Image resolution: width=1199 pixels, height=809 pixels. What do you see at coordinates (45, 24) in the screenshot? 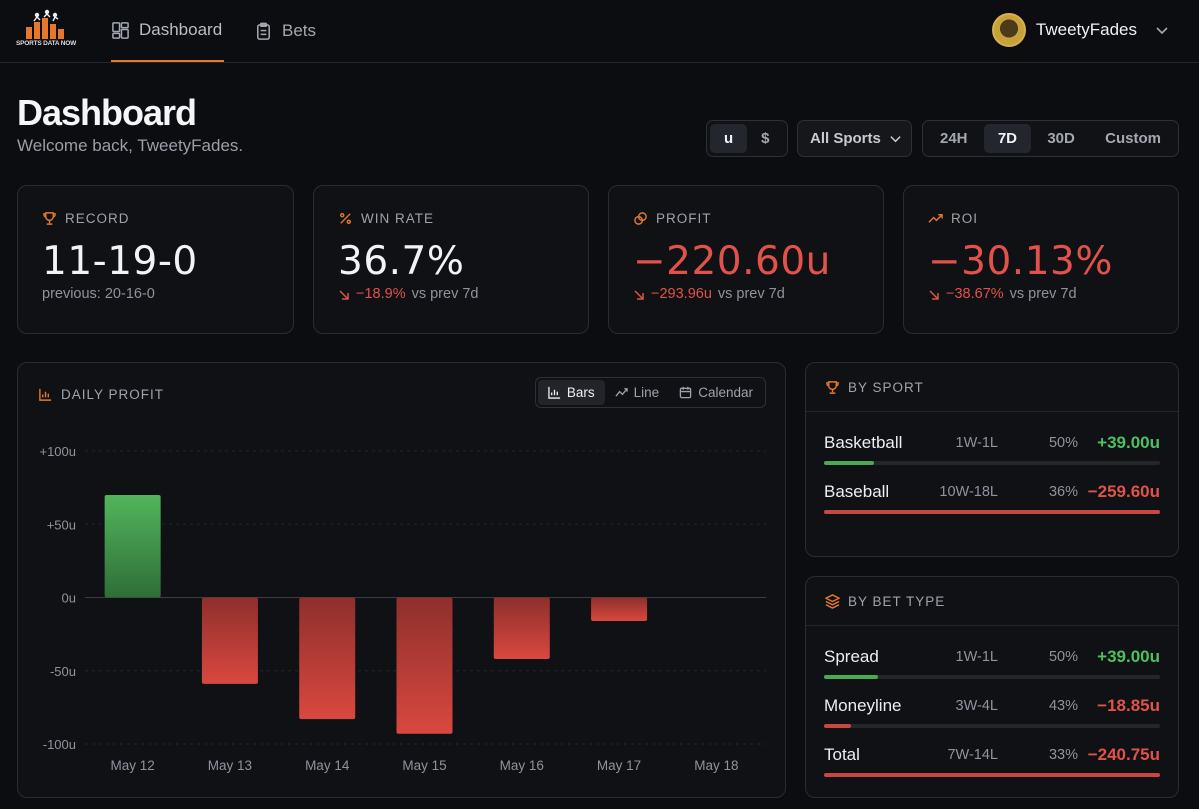
I see `logo-graphic` at bounding box center [45, 24].